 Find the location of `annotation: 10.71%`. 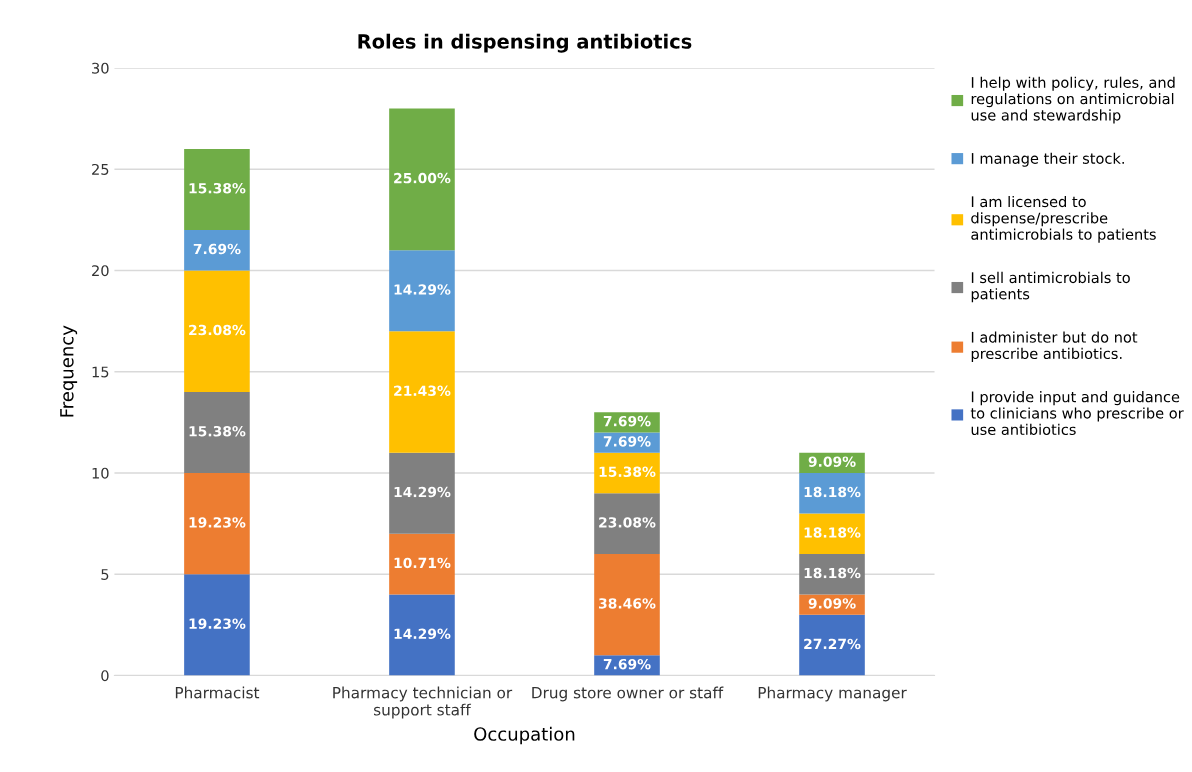

annotation: 10.71% is located at coordinates (422, 563).